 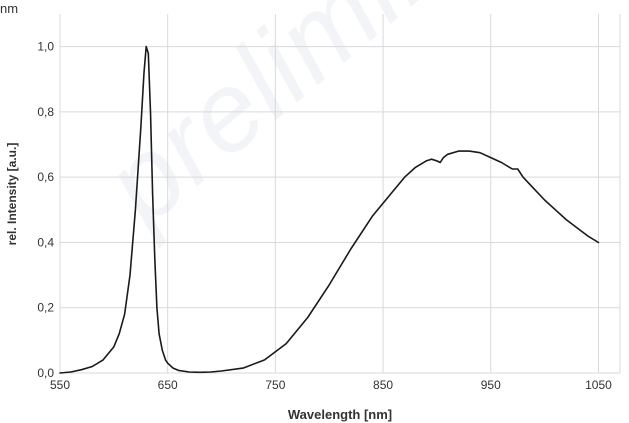 I want to click on x-tick-label: 850, so click(x=383, y=385).